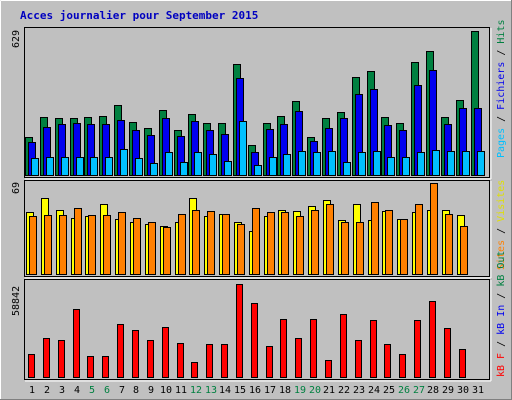  I want to click on legend-sep-1: /, so click(501, 119).